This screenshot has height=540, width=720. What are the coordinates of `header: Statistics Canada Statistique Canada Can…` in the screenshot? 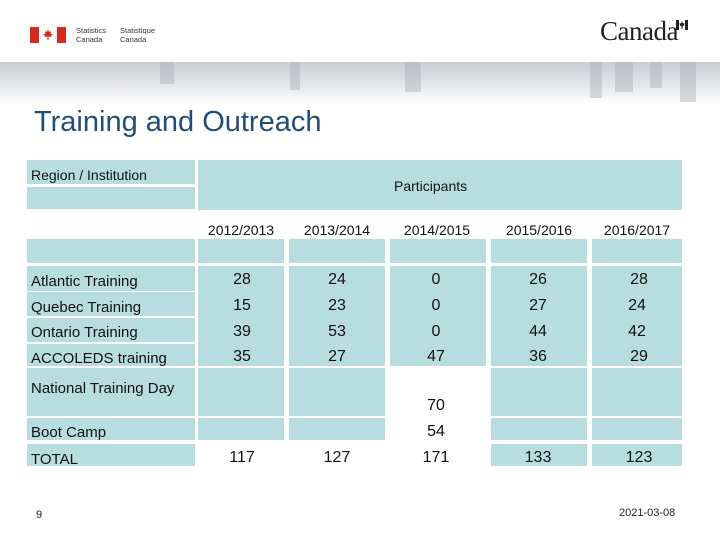 It's located at (360, 31).